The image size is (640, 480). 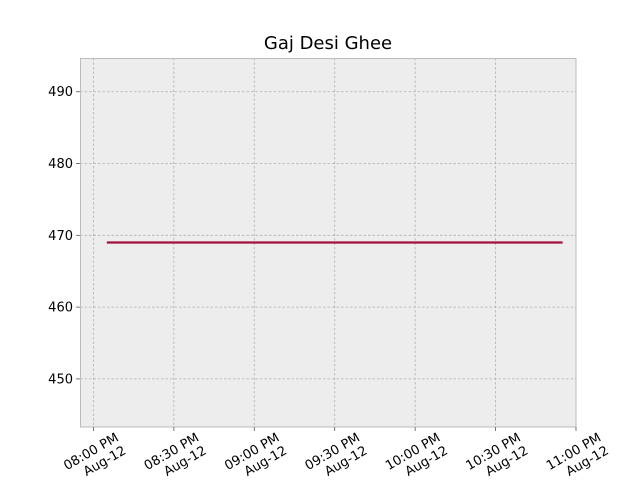 I want to click on y-axis: 450 460 470 480 490, so click(x=64, y=236).